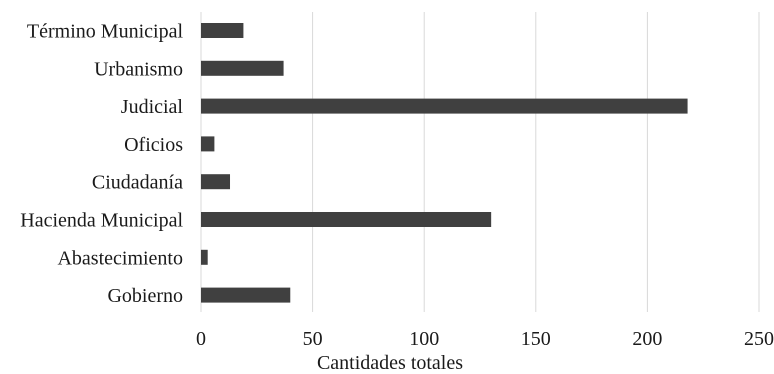  Describe the element at coordinates (145, 296) in the screenshot. I see `category-label: Gobierno` at that location.